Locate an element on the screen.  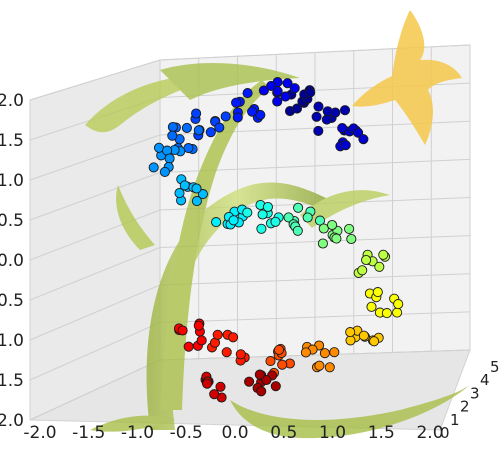
x-tick-label: -2.0 is located at coordinates (39, 433).